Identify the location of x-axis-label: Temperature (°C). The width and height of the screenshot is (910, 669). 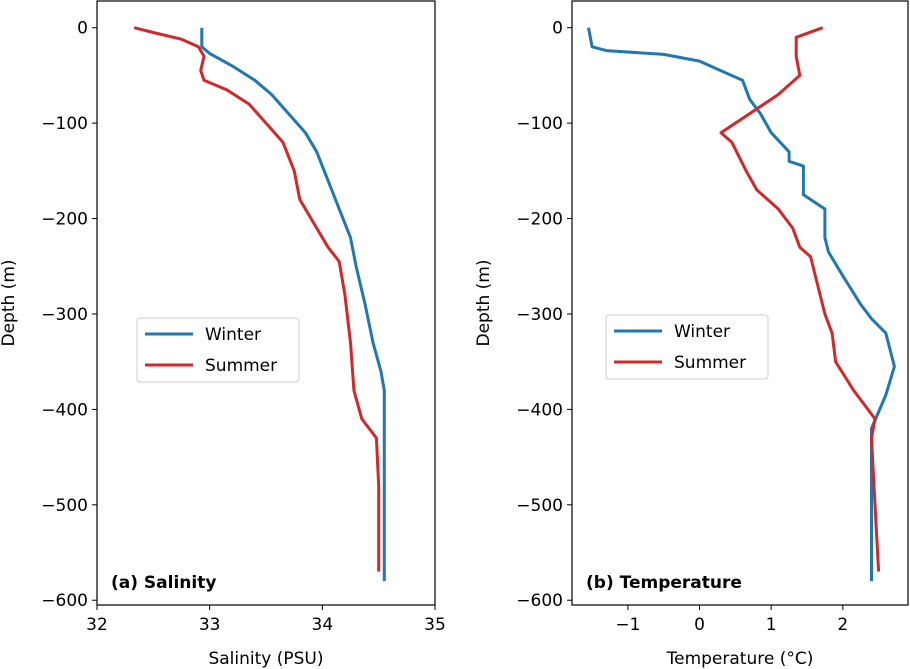
(740, 659).